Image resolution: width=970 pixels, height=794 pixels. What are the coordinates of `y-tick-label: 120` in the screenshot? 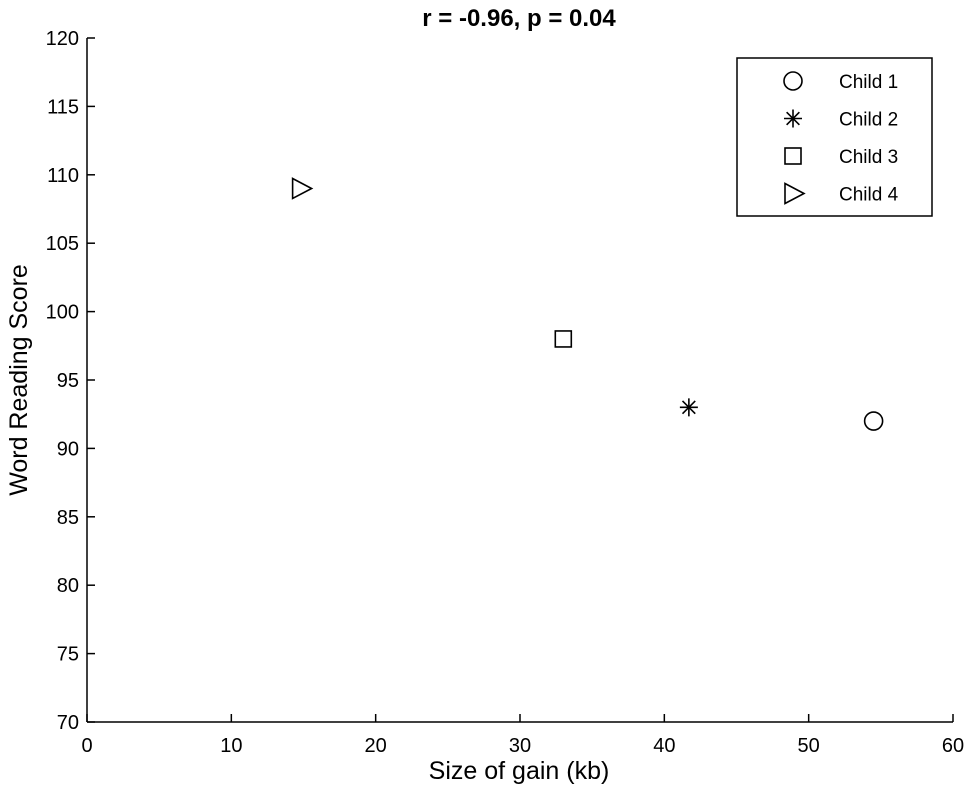 It's located at (62, 39).